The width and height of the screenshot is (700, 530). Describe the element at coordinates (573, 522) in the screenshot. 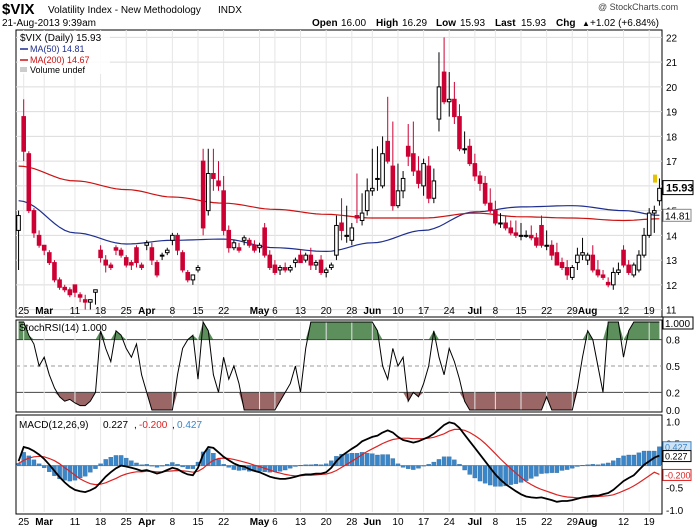

I see `x-tick-label: 29` at that location.